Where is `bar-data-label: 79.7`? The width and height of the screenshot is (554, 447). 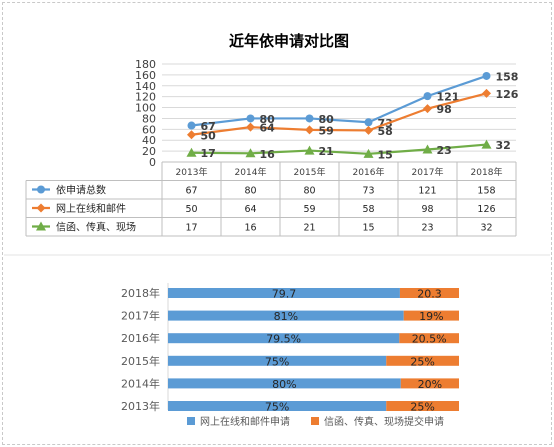 bar-data-label: 79.7 is located at coordinates (284, 294).